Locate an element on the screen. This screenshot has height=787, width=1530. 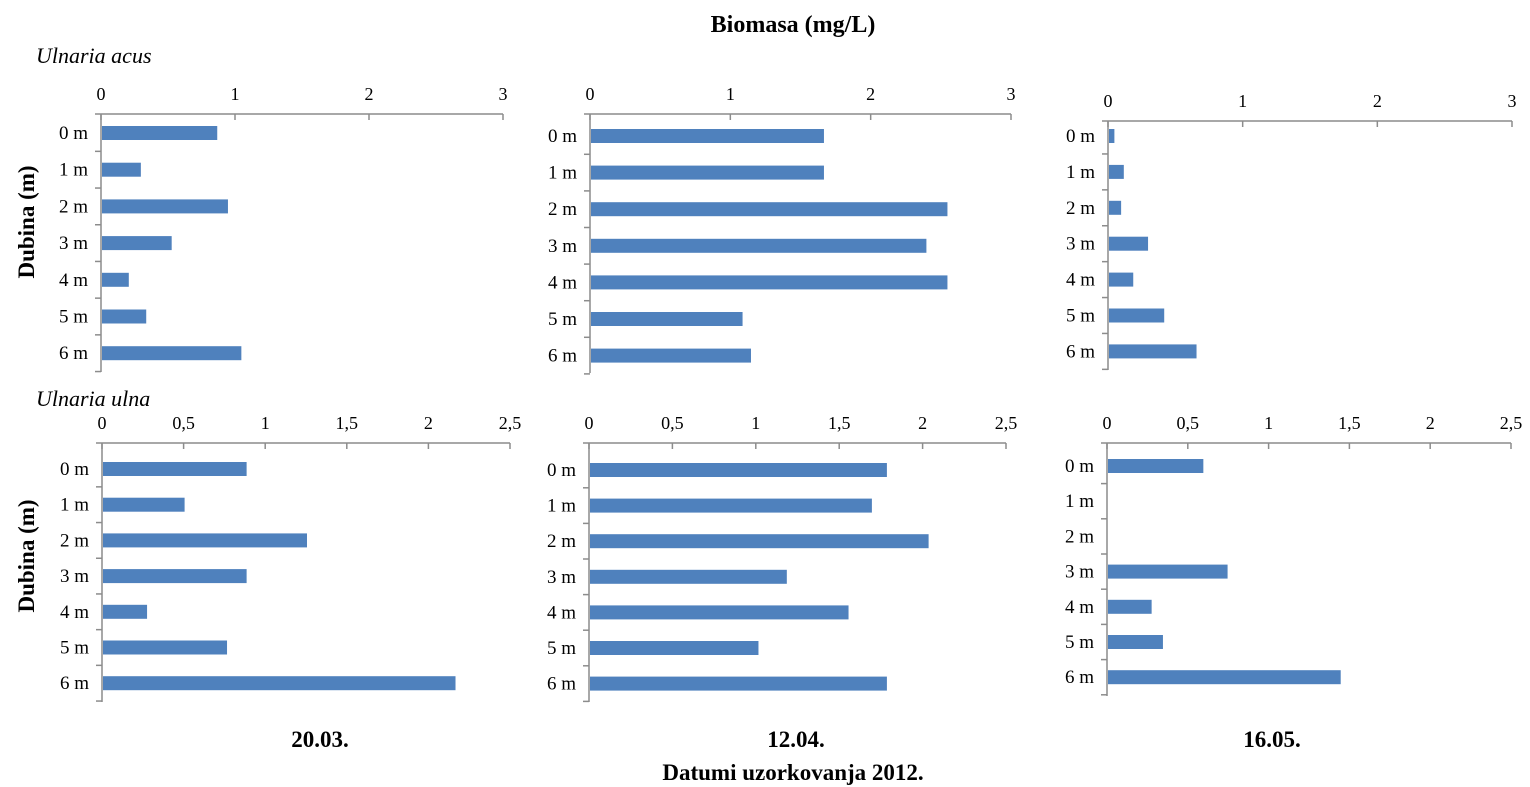
panel-5: 0 0,5 1 1,5 2 2,5 0 m 1 m 2 m 3 m 4 m 5 m 6 m is located at coordinates (782, 558).